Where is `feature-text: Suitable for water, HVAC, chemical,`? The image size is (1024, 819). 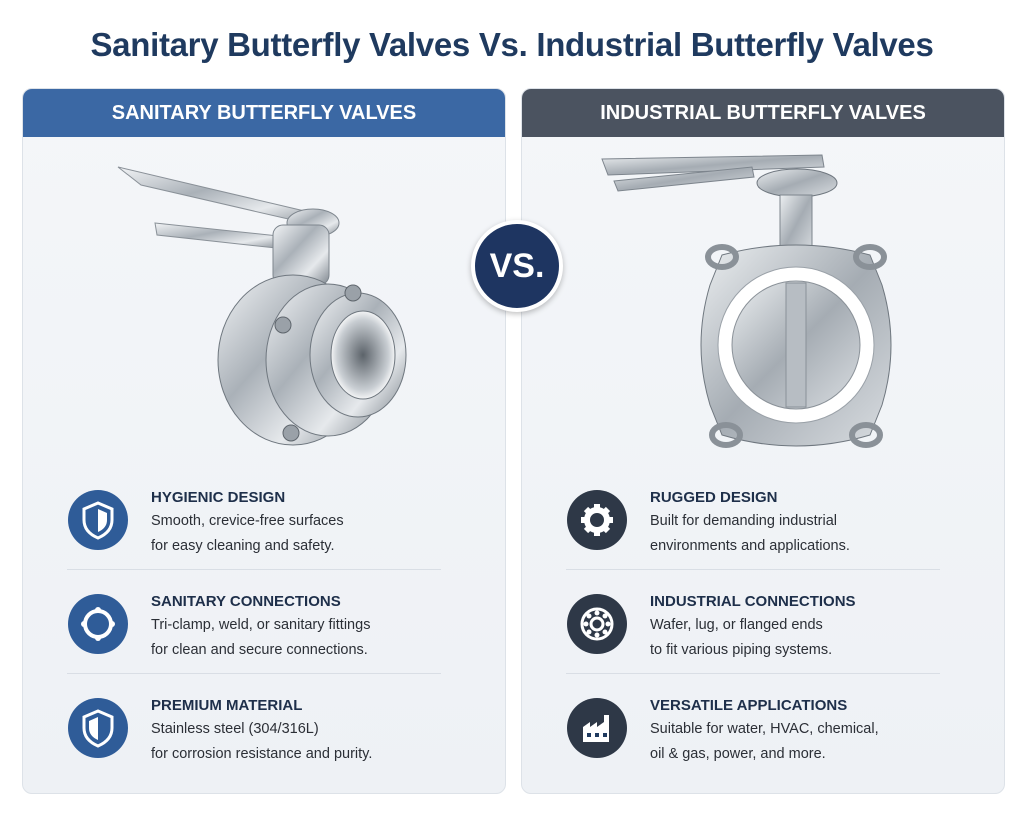
feature-text: Suitable for water, HVAC, chemical, is located at coordinates (764, 729).